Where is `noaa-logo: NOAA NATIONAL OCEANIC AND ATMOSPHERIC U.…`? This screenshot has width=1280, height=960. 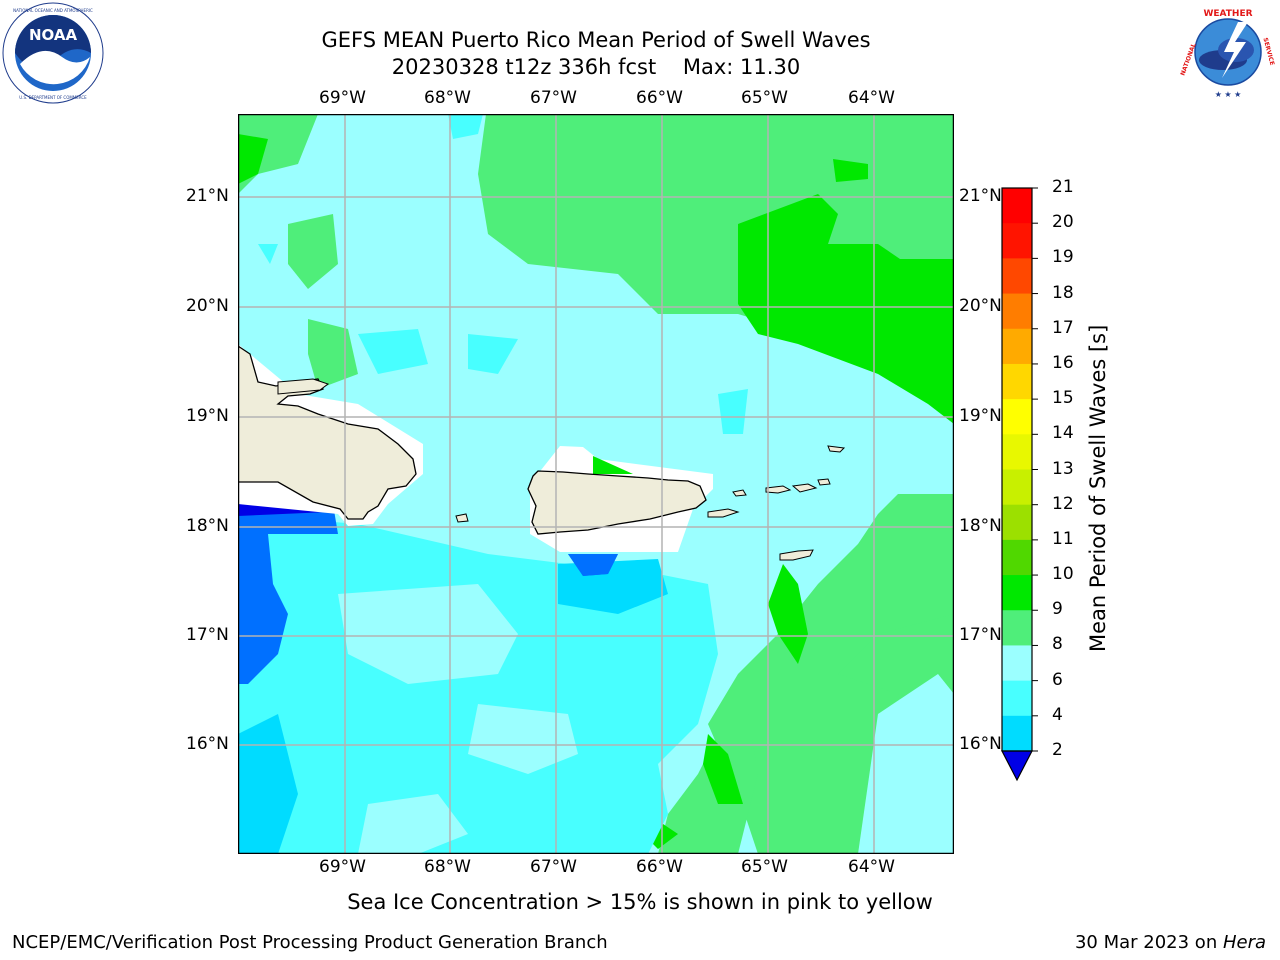
noaa-logo: NOAA NATIONAL OCEANIC AND ATMOSPHERIC U.… is located at coordinates (53, 53).